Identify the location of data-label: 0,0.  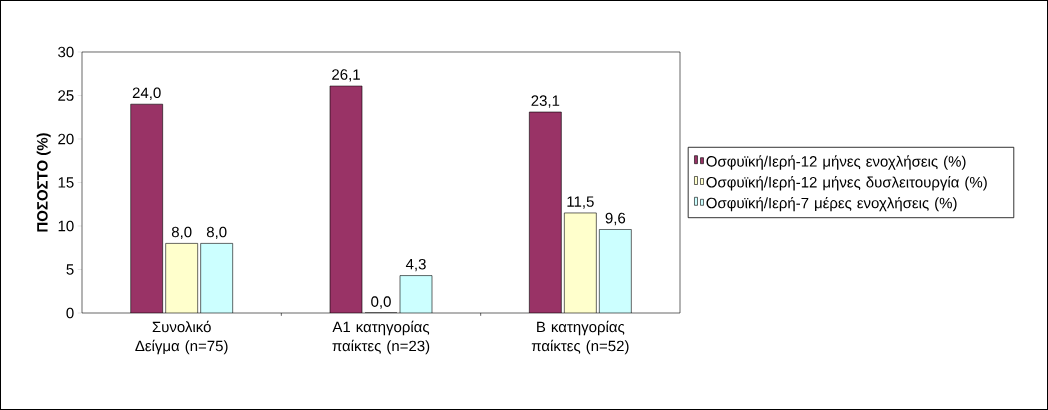
(381, 302).